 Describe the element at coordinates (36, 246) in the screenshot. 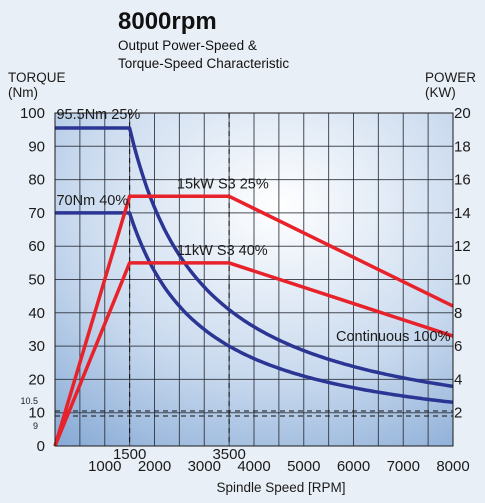

I see `y-tick-left-label: 60` at that location.